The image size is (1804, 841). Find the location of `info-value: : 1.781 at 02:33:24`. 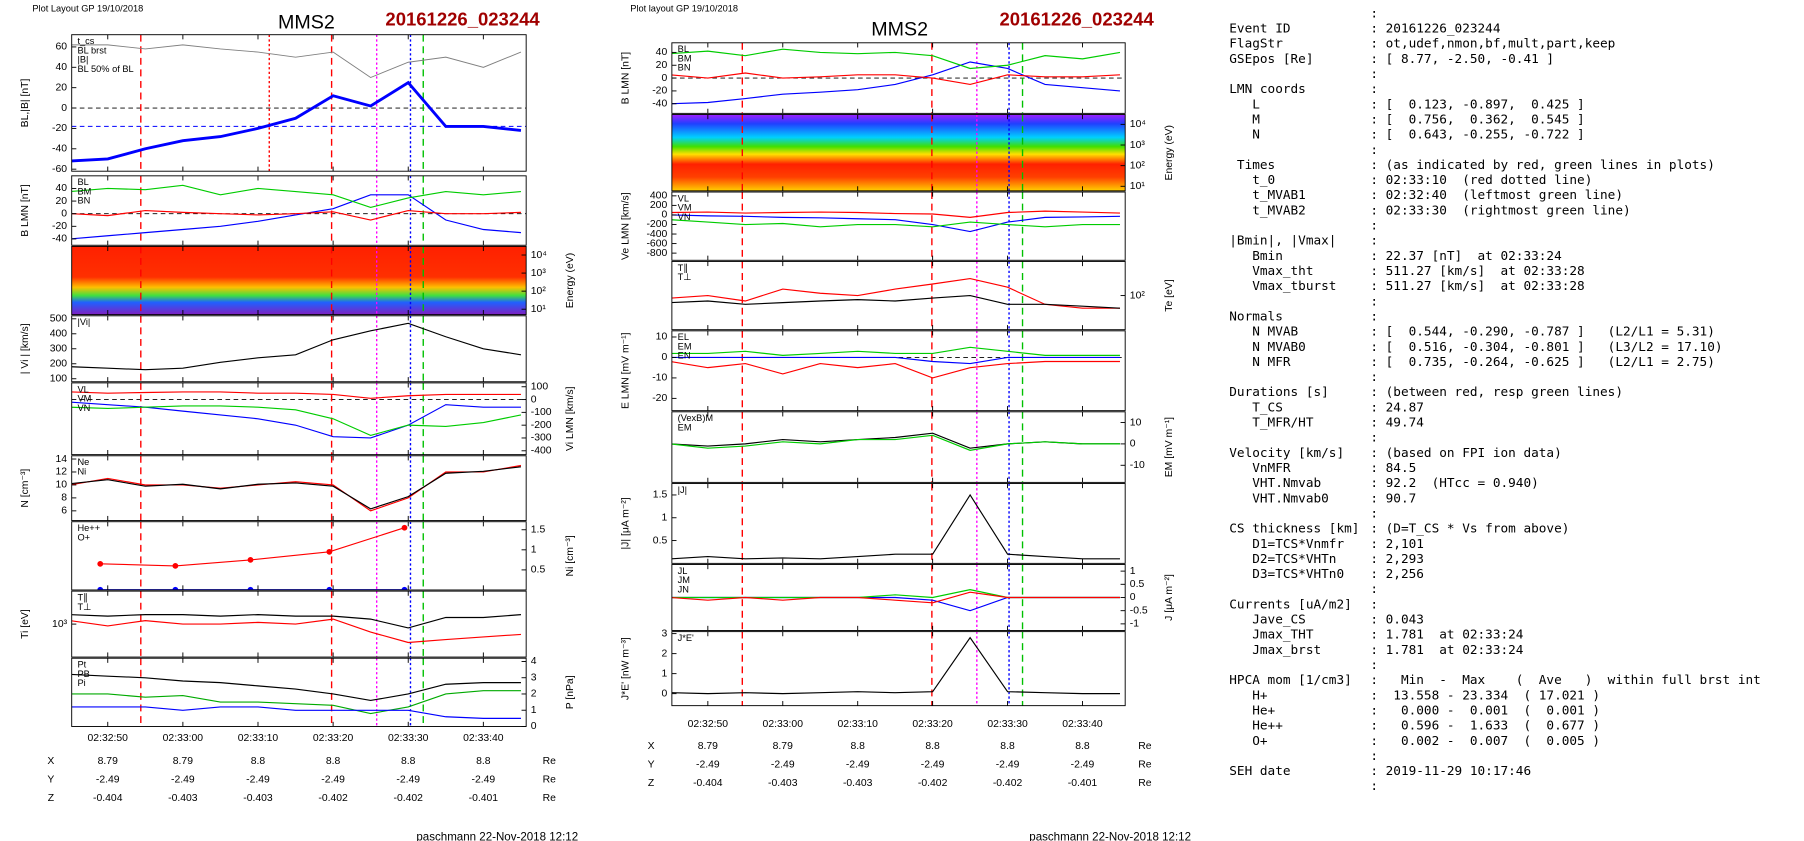

info-value: : 1.781 at 02:33:24 is located at coordinates (1446, 634).